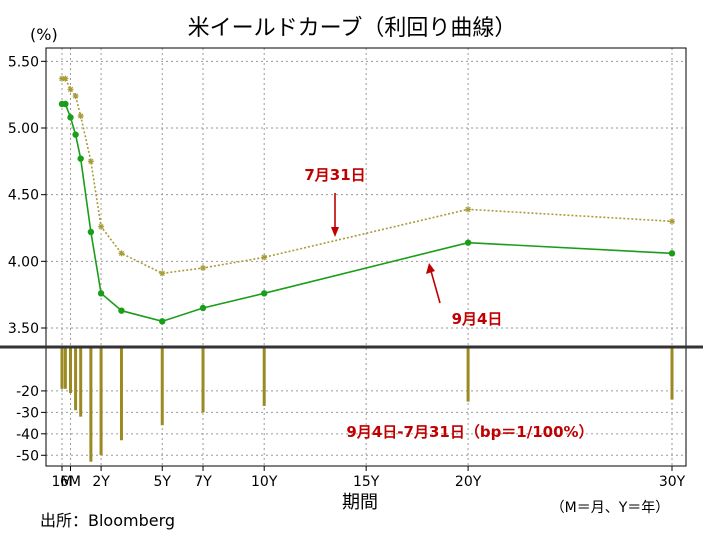  I want to click on y-tick-label-upper: 5.00, so click(23, 129).